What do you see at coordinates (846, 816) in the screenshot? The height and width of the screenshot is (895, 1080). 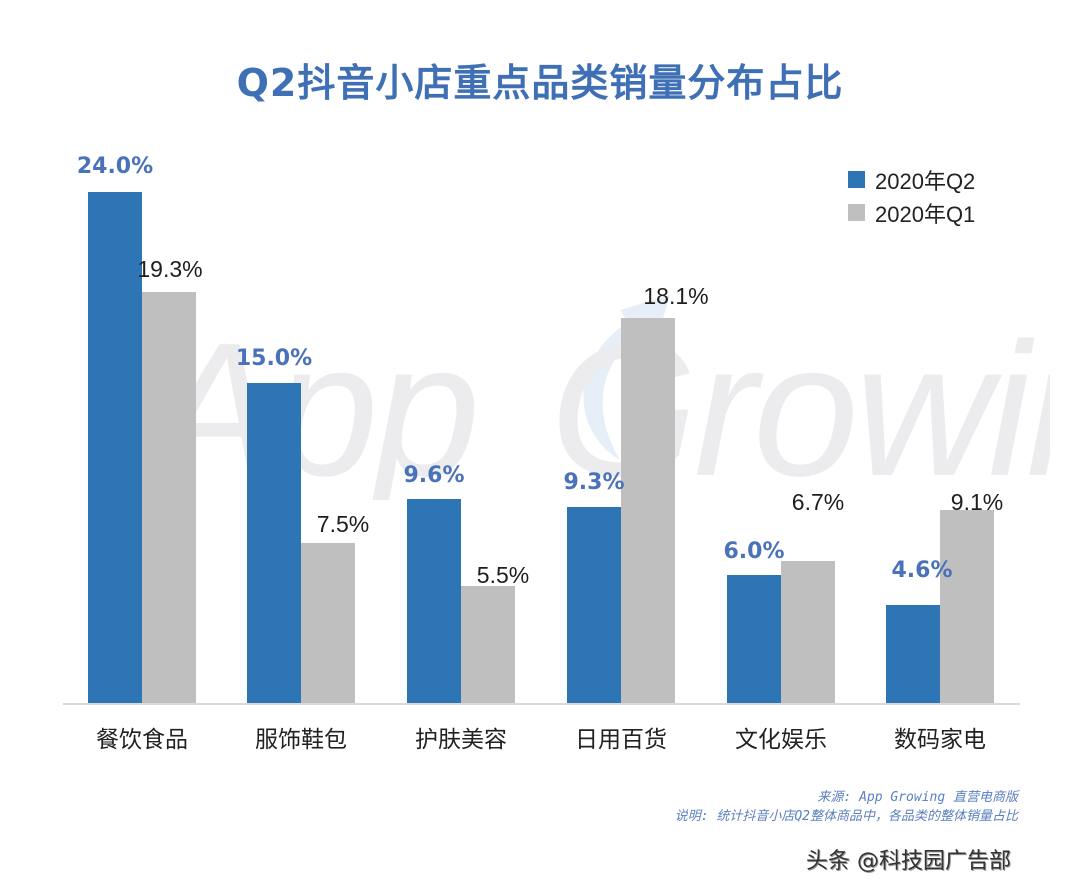 I see `note-text: 说明: 统计抖音小店Q2整体商品中，各品类的整体销量占比` at bounding box center [846, 816].